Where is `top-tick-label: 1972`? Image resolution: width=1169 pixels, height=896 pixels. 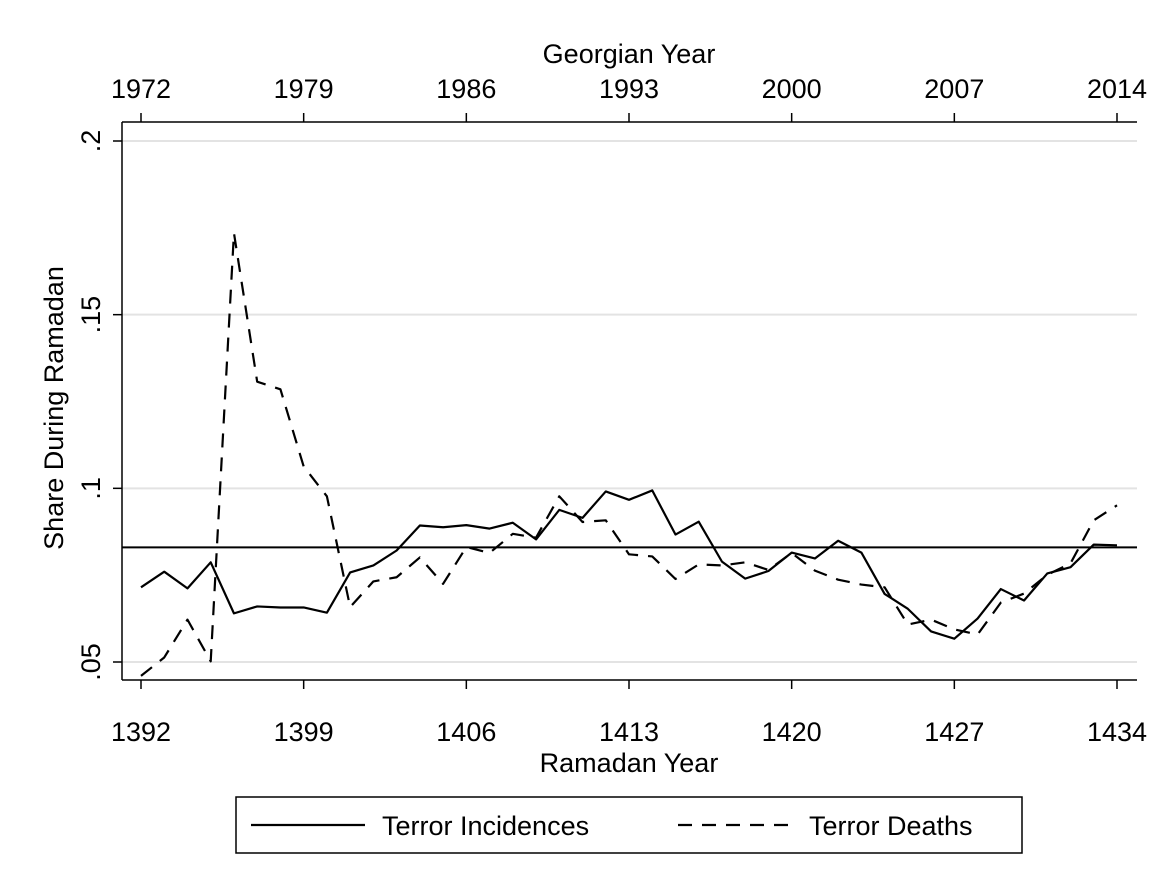
top-tick-label: 1972 is located at coordinates (141, 89).